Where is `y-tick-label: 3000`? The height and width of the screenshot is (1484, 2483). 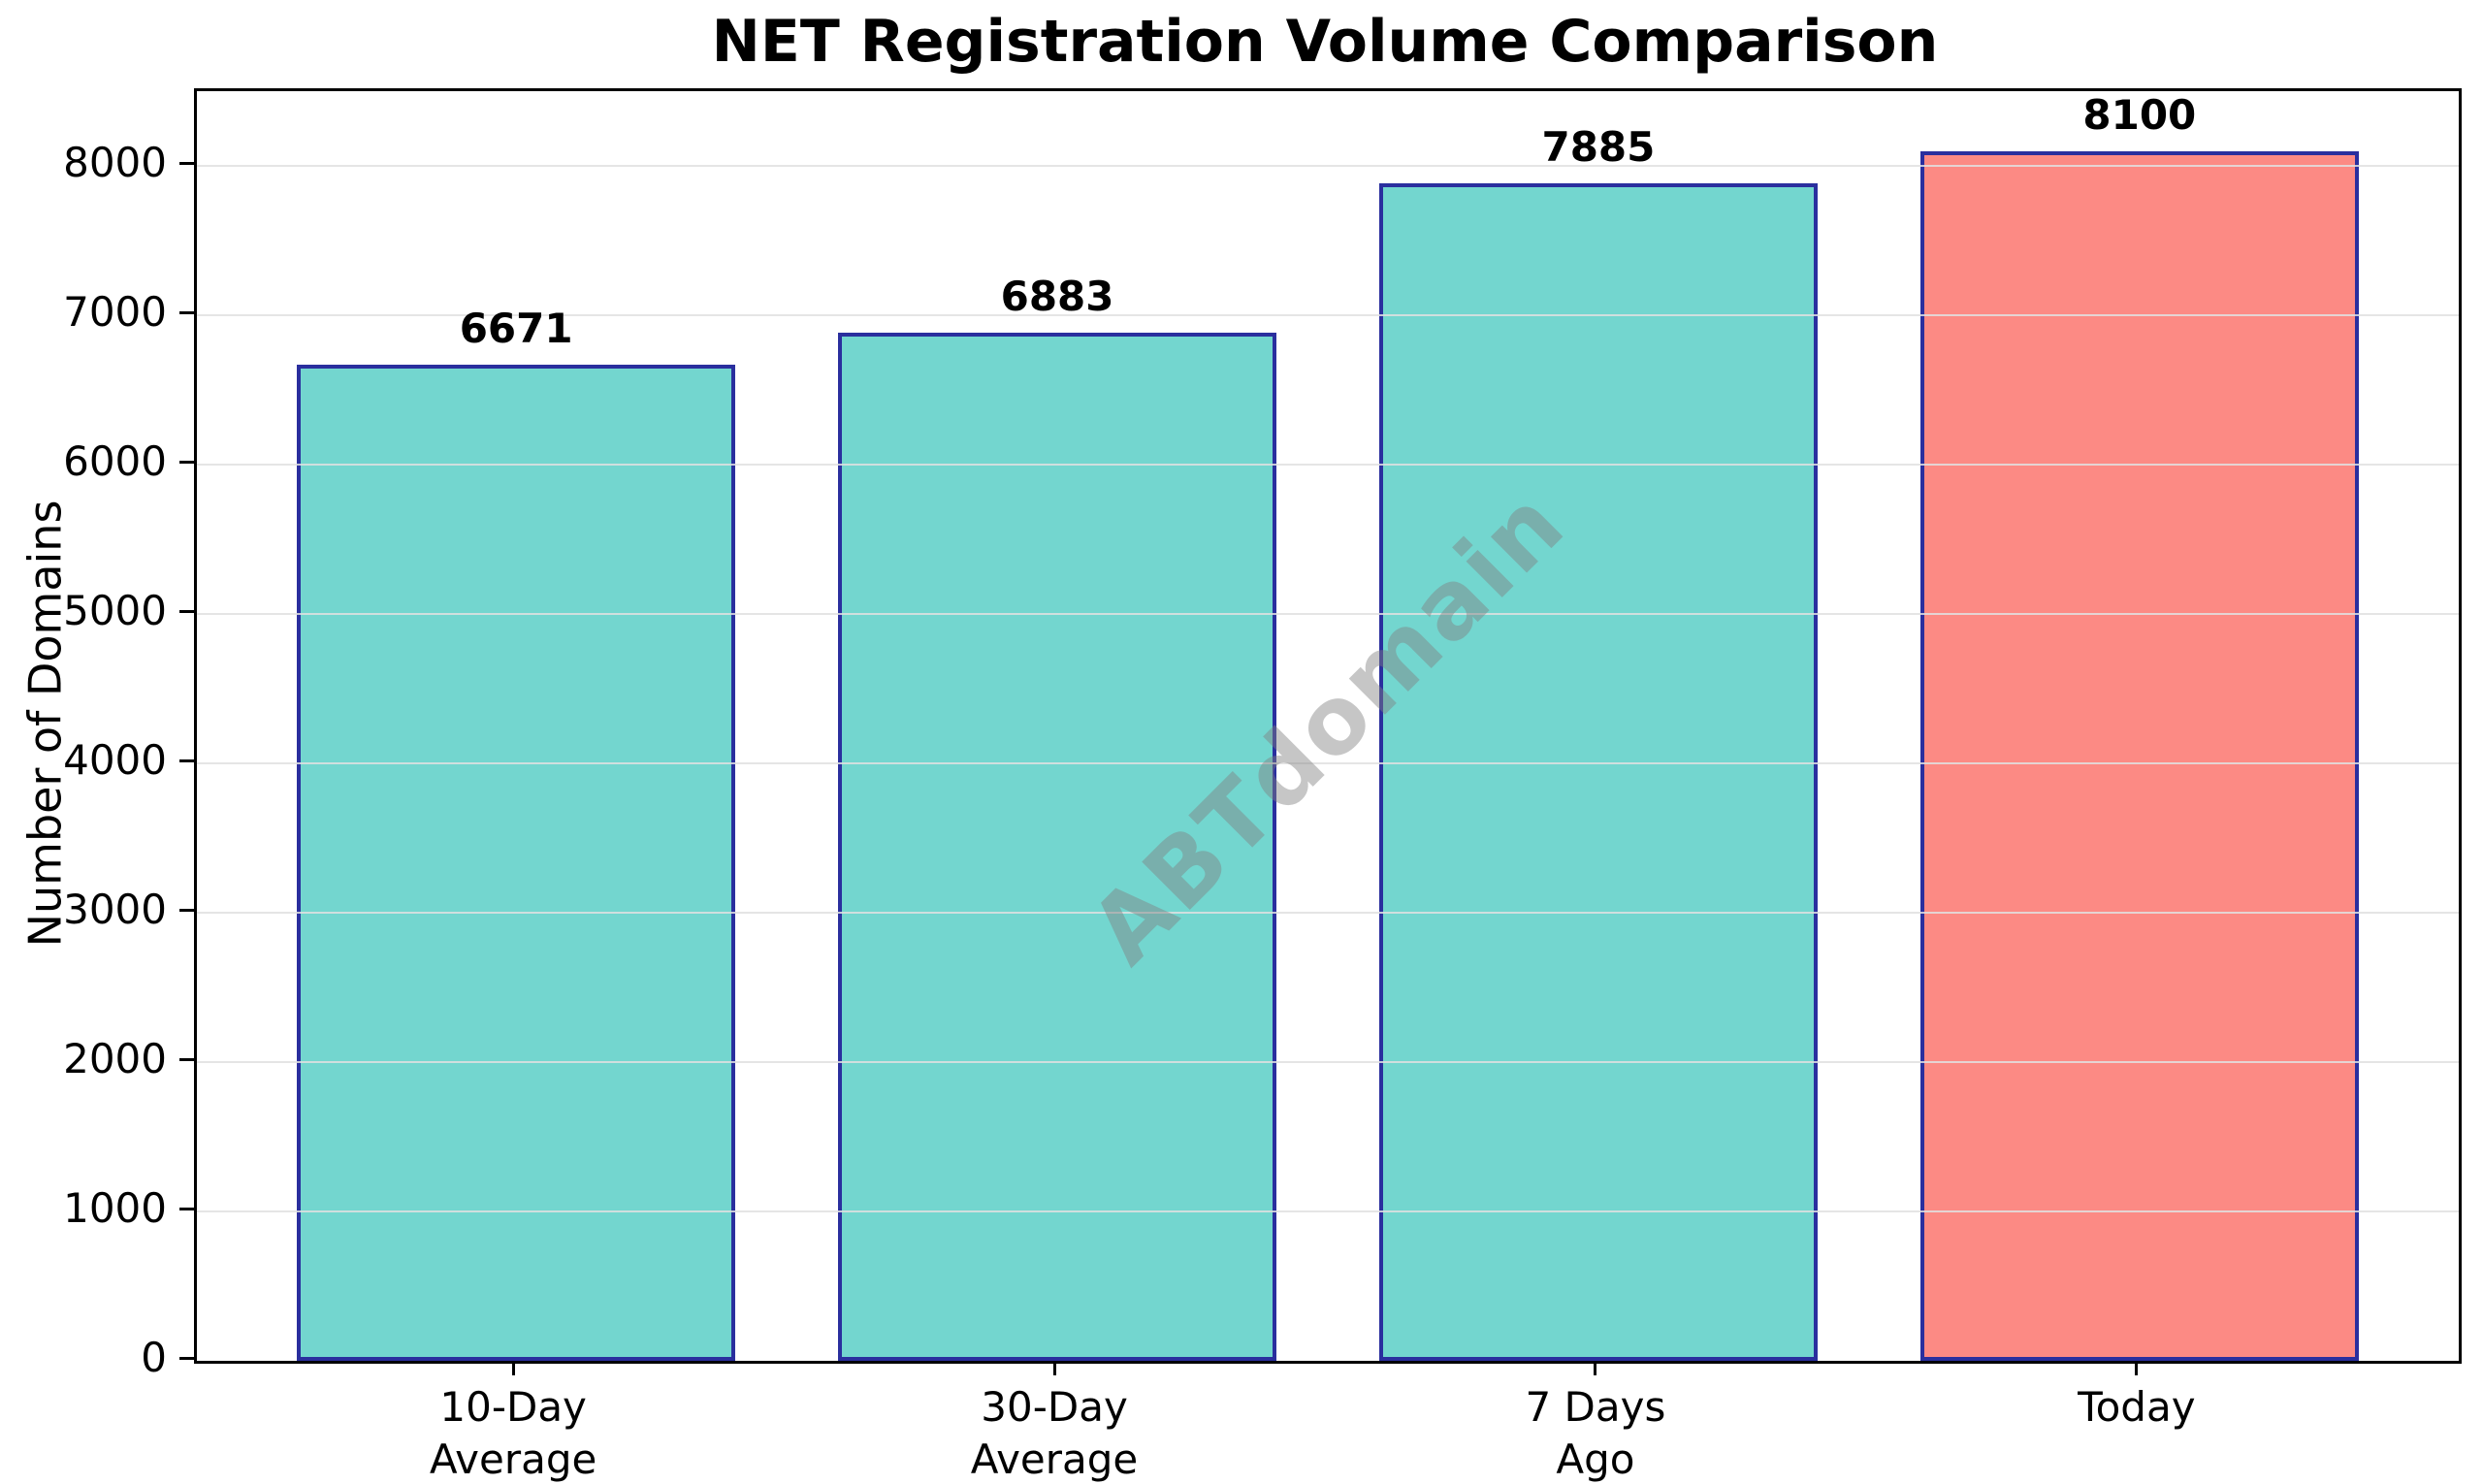
y-tick-label: 3000 is located at coordinates (115, 909).